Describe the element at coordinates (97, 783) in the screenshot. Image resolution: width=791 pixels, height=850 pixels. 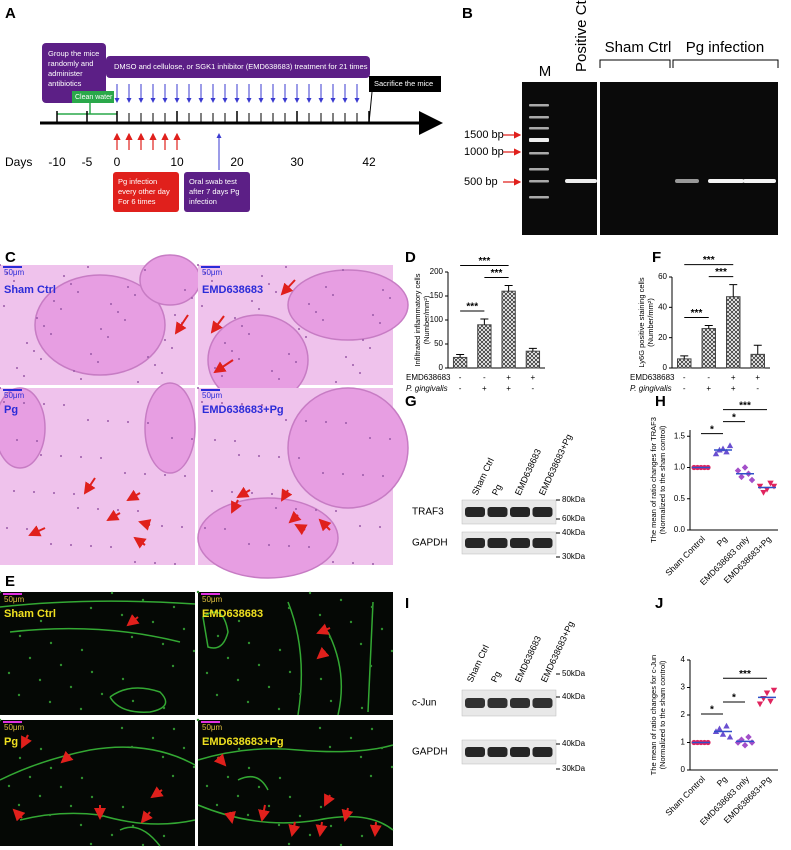
I see `fluorescence-image` at that location.